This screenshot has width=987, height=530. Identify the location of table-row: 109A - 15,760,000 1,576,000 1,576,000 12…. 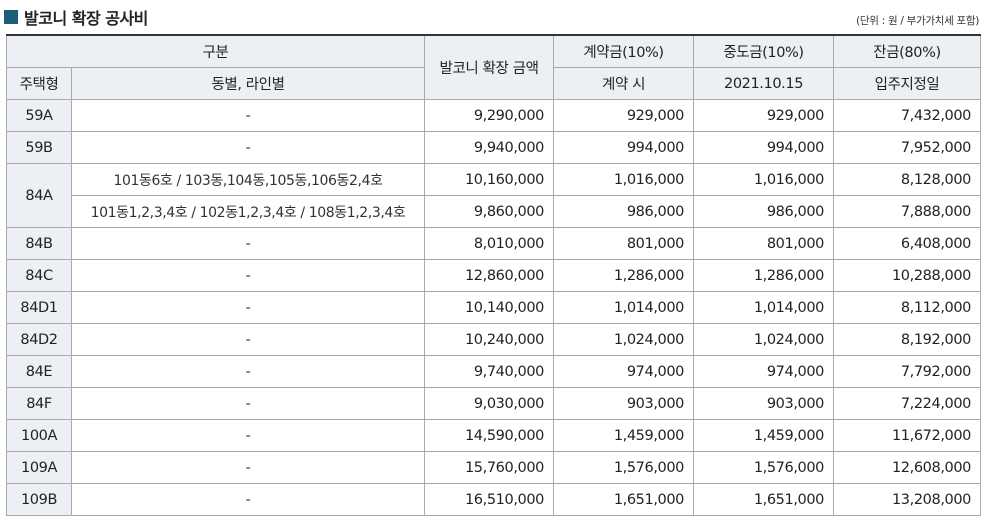
(494, 467).